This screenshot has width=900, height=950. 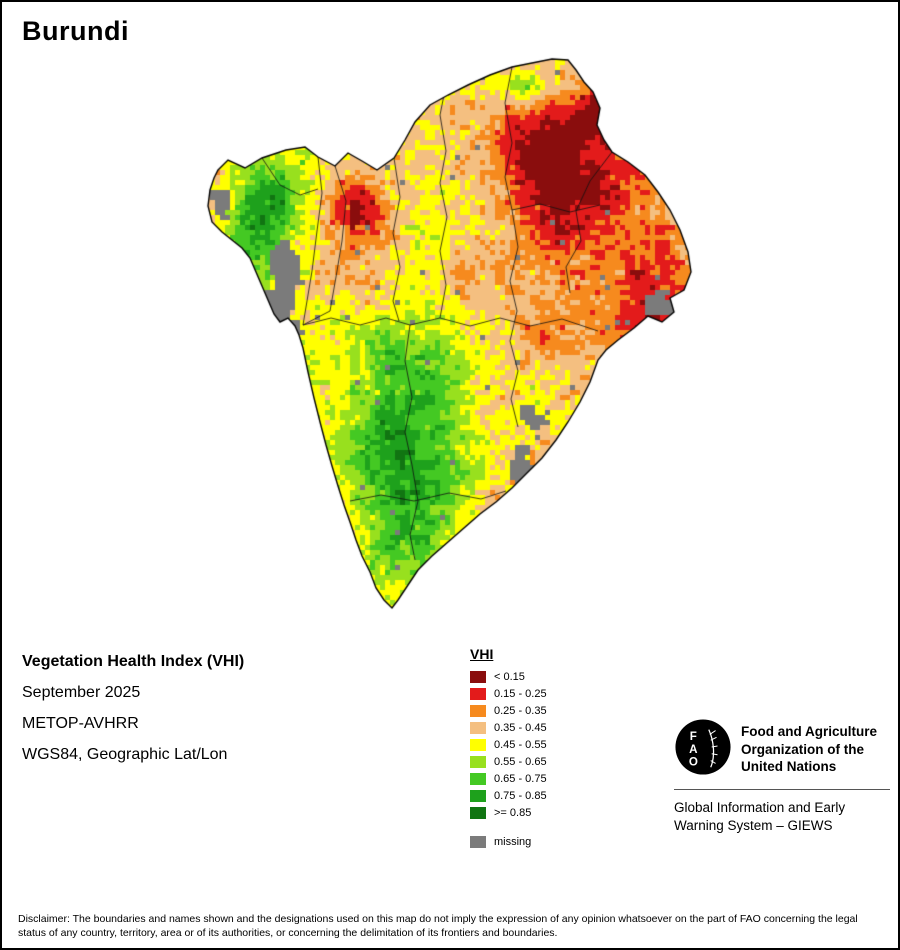 What do you see at coordinates (520, 728) in the screenshot?
I see `legend-label: 0.35 - 0.45` at bounding box center [520, 728].